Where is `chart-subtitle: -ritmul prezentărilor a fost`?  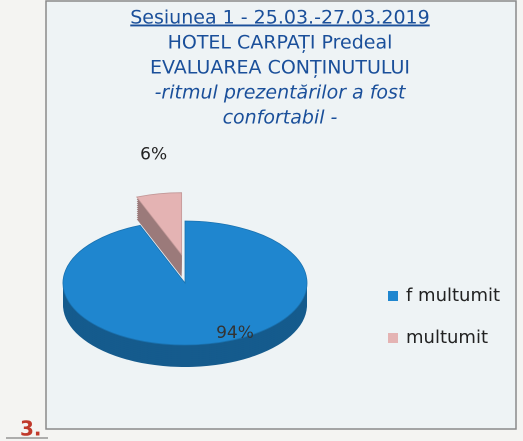 chart-subtitle: -ritmul prezentărilor a fost is located at coordinates (281, 93).